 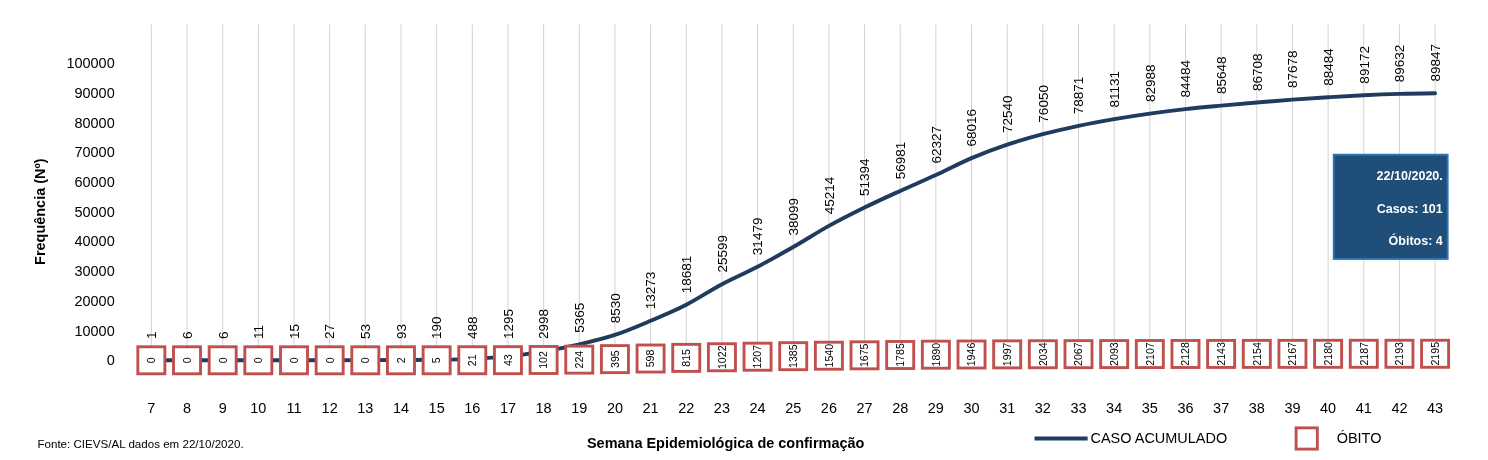 I want to click on data-label: 84484, so click(x=1186, y=78).